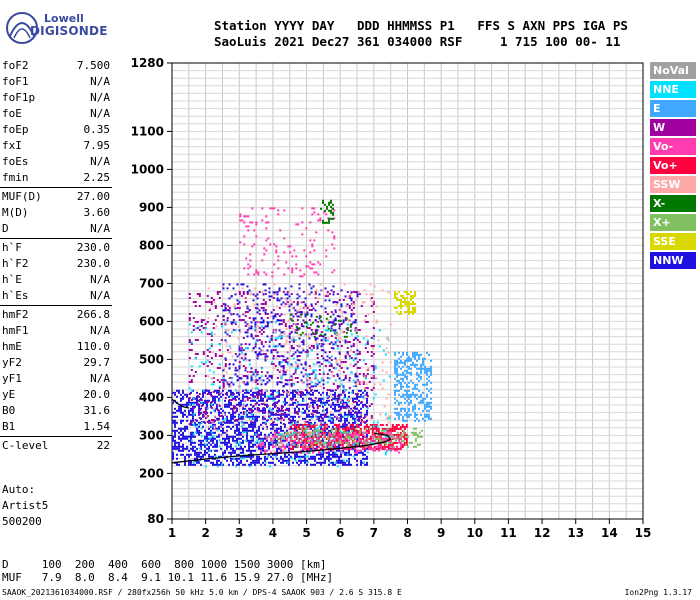 The image size is (700, 600). Describe the element at coordinates (55, 347) in the screenshot. I see `param-hme: hmE 110.0` at that location.